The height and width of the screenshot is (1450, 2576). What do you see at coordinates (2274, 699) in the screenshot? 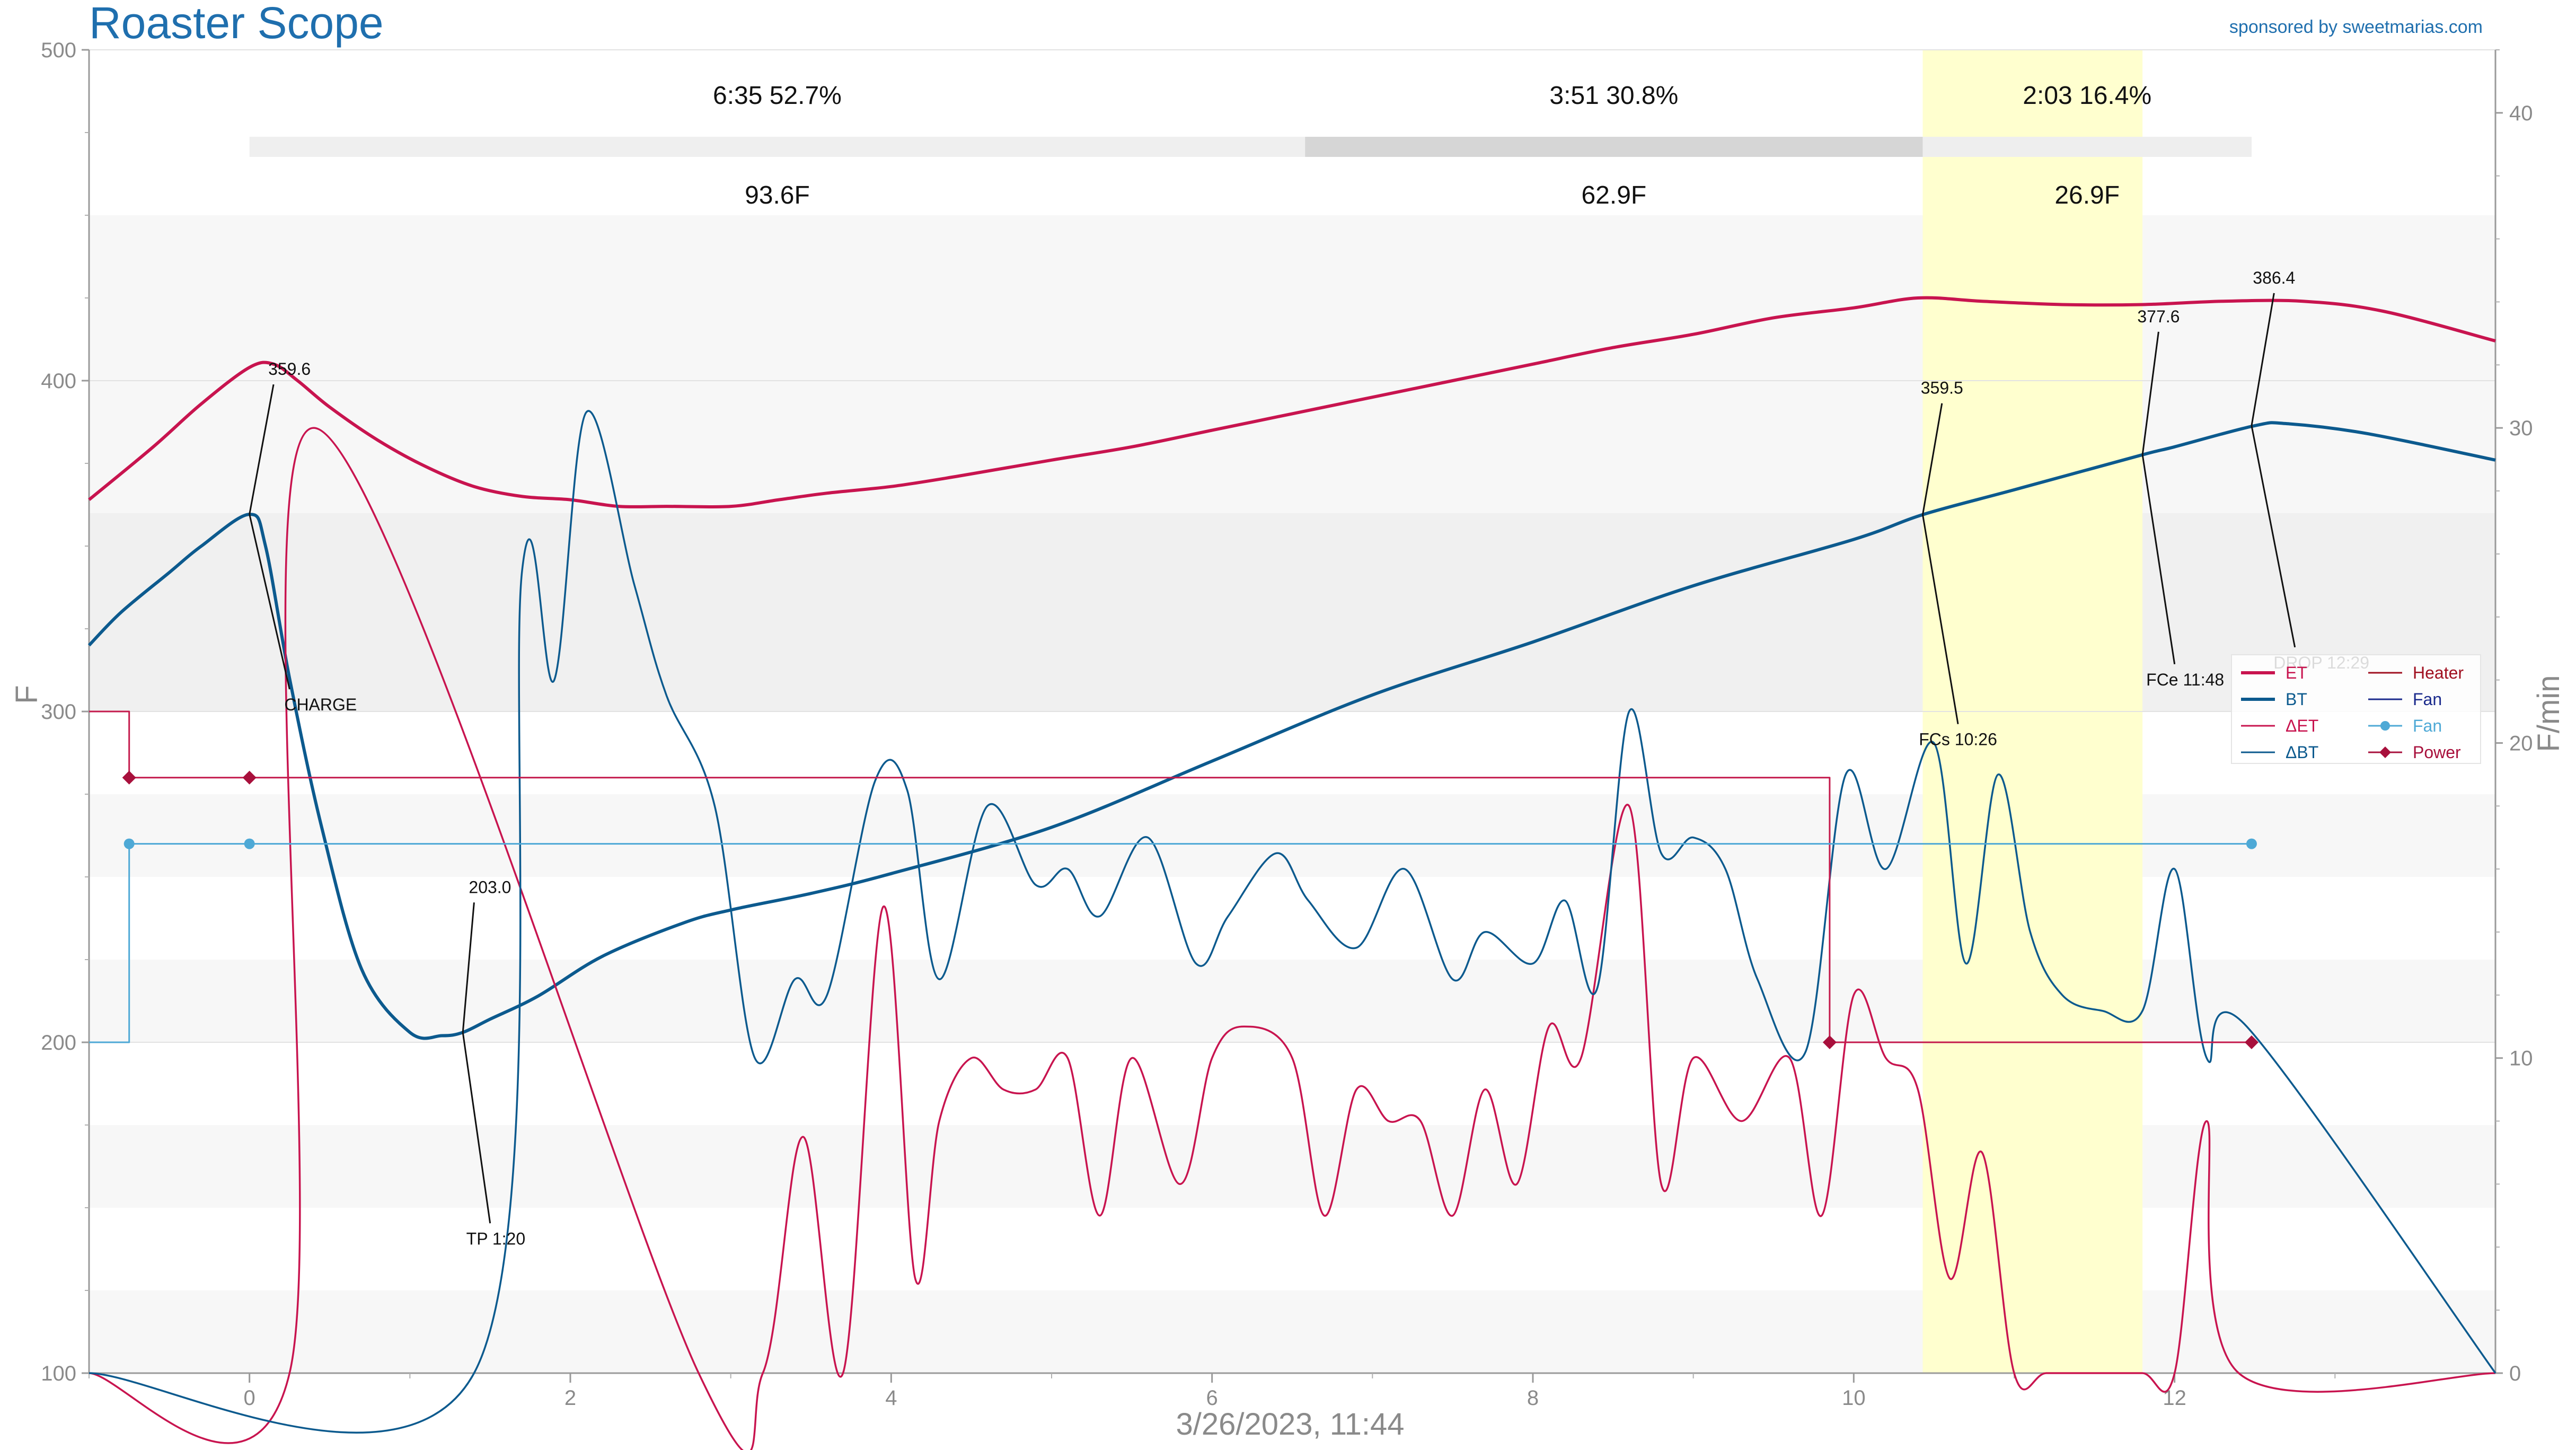
I see `legend-item: BT` at bounding box center [2274, 699].